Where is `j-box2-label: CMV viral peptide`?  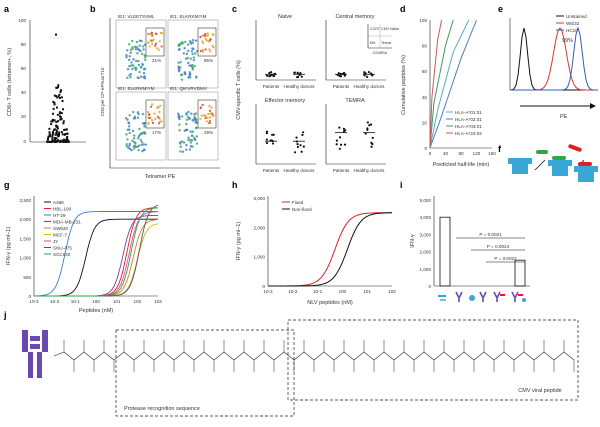 j-box2-label: CMV viral peptide is located at coordinates (539, 391).